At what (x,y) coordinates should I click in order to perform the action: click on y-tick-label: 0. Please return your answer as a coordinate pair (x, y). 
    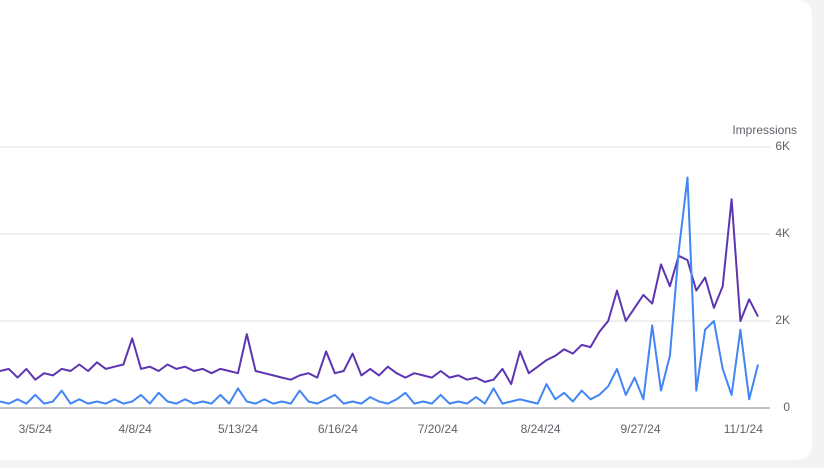
    Looking at the image, I should click on (786, 407).